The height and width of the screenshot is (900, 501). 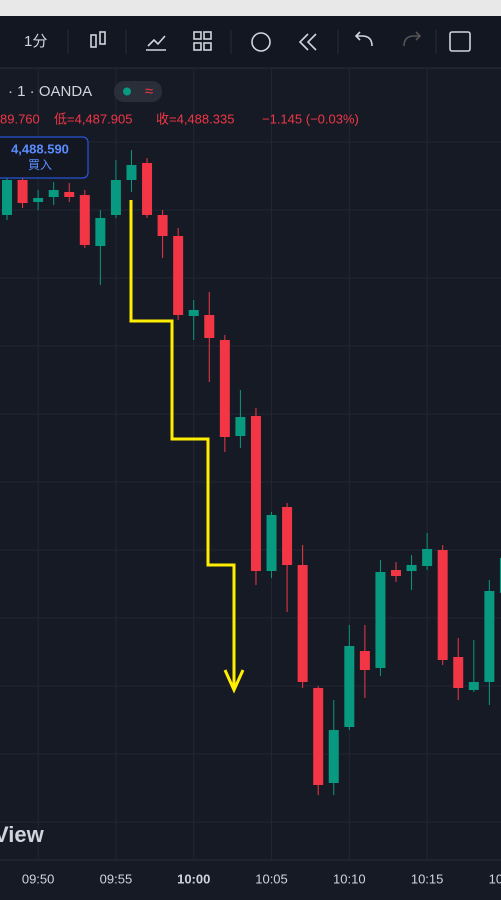 What do you see at coordinates (187, 447) in the screenshot?
I see `drawn-arrow` at bounding box center [187, 447].